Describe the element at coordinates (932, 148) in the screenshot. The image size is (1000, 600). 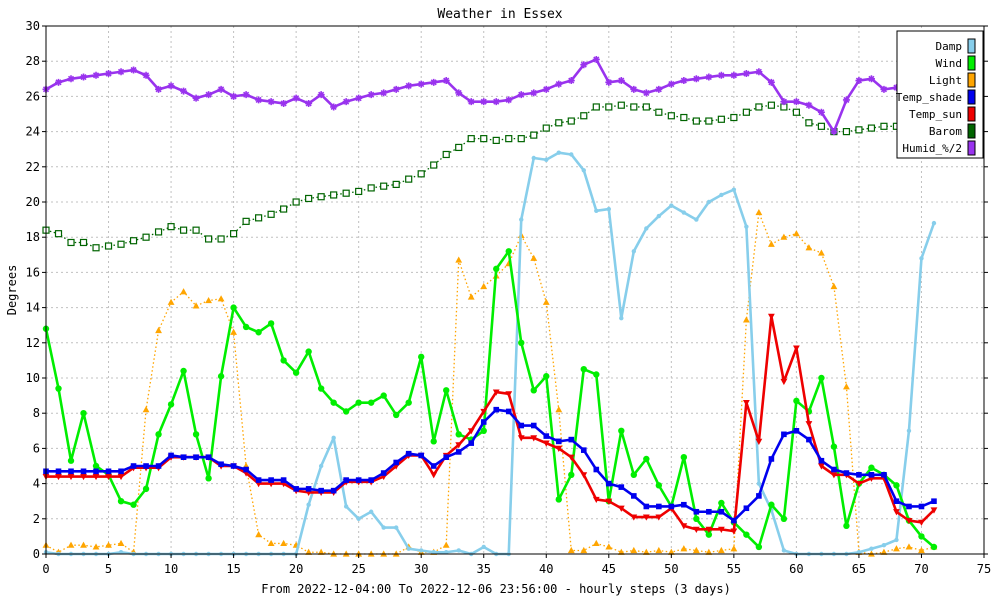
I see `legend-label-humid-2: Humid_%/2` at that location.